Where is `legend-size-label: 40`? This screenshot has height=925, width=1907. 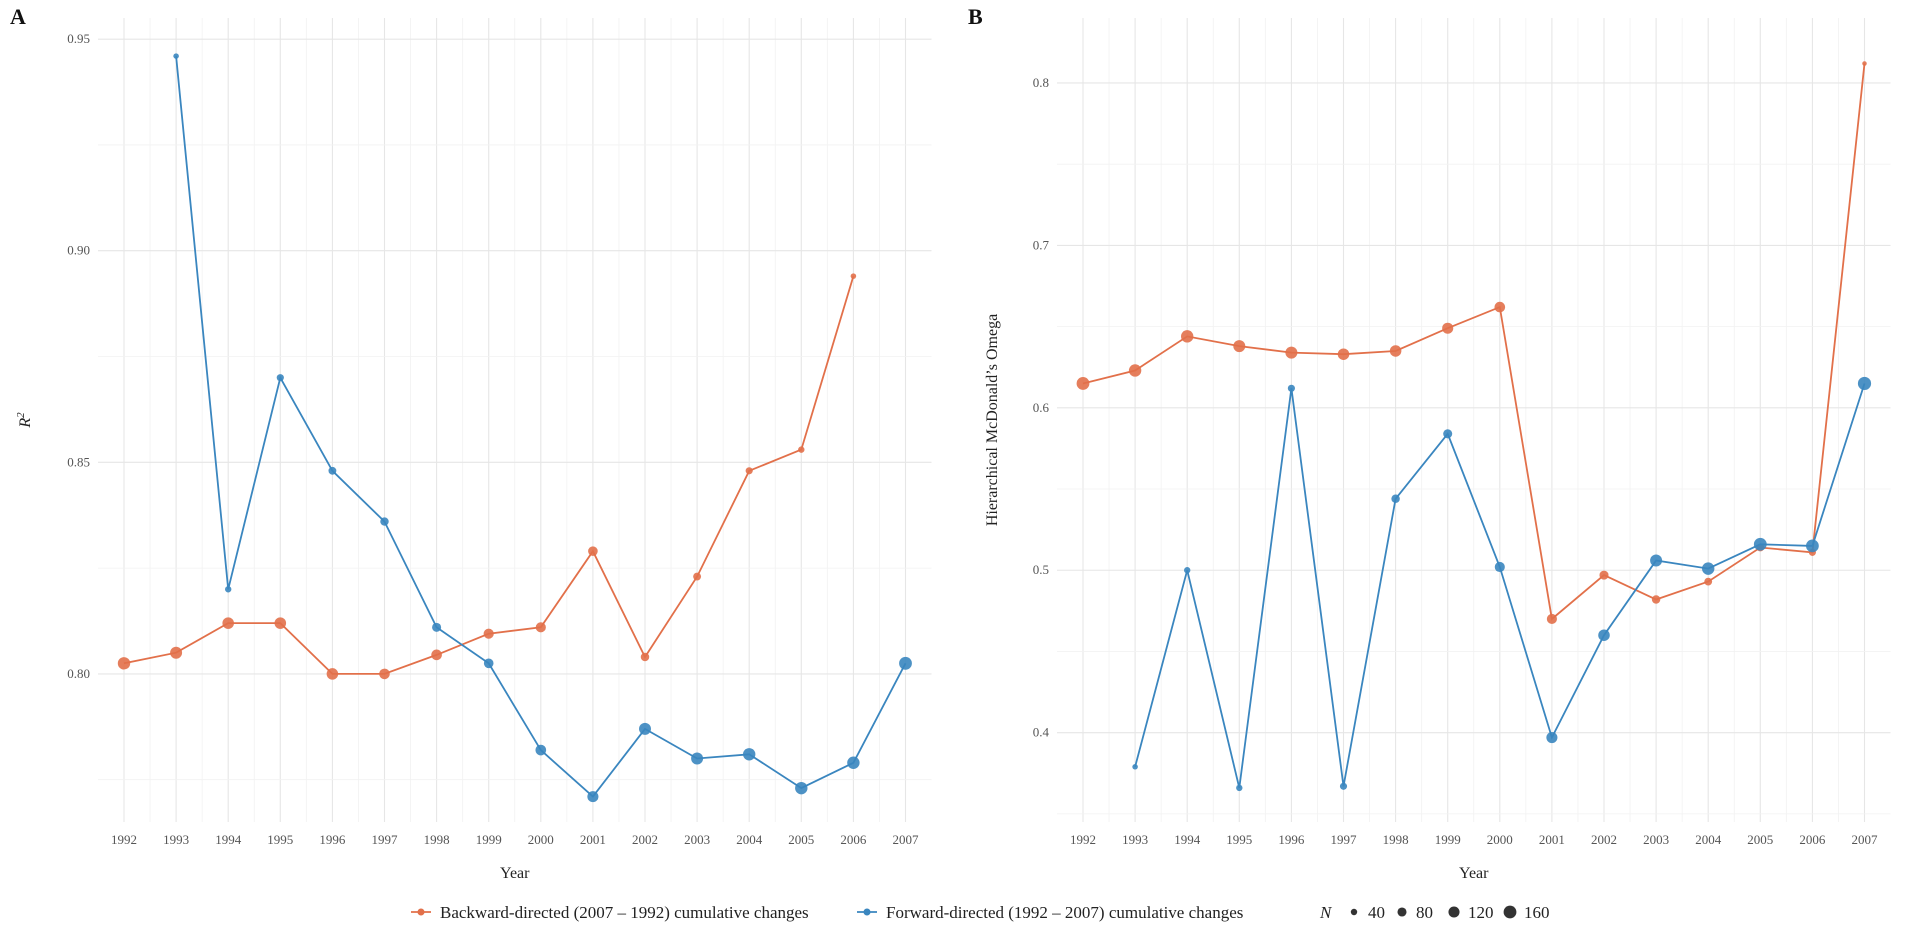
legend-size-label: 40 is located at coordinates (1376, 912).